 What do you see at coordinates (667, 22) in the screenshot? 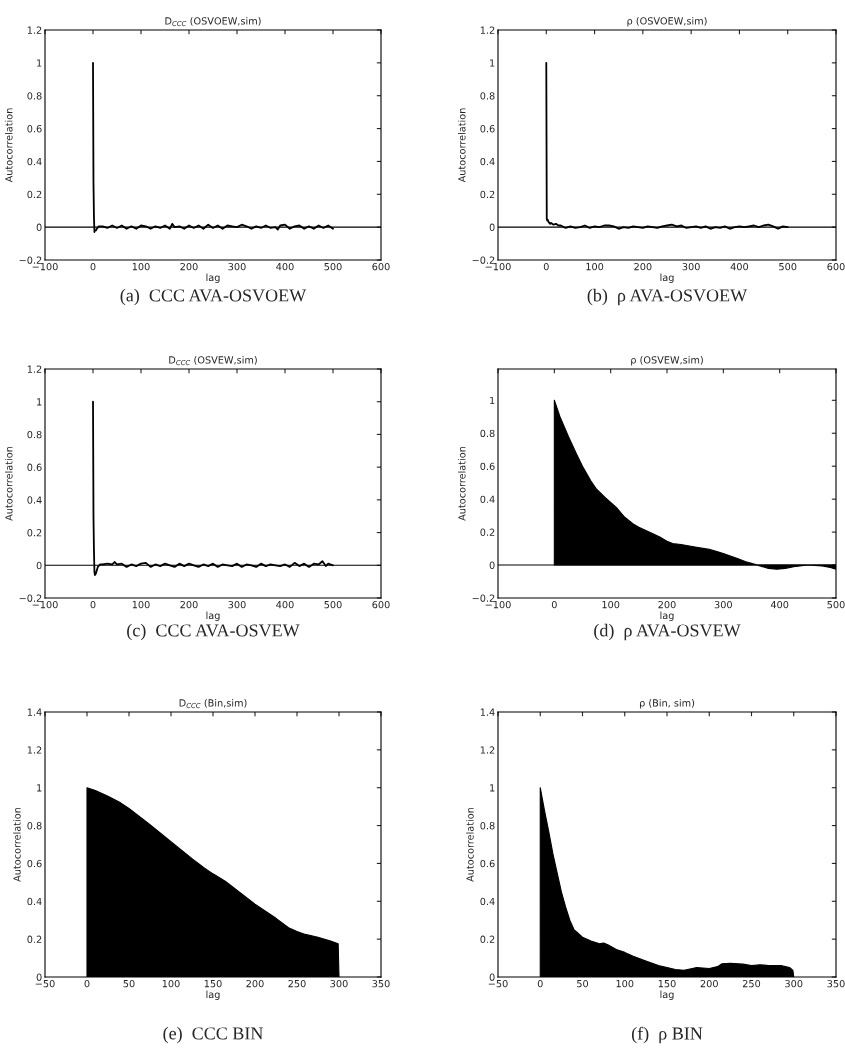
I see `chart-title: ρ (OSVOEW,sim)` at bounding box center [667, 22].